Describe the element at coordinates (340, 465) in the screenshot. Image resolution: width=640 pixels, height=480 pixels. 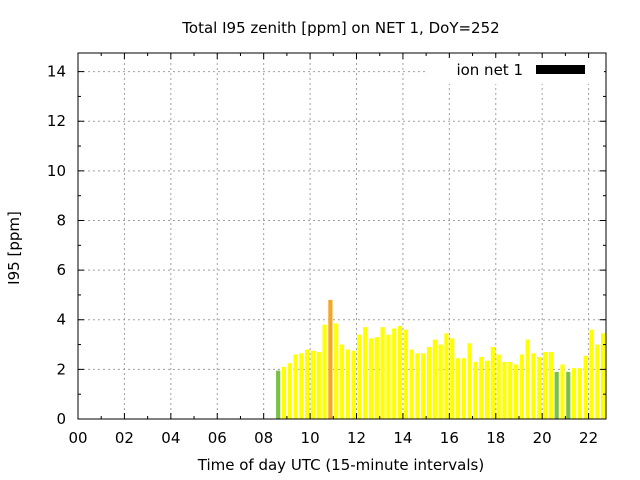
I see `x-axis-label: Time of day UTC (15-minute intervals)` at that location.